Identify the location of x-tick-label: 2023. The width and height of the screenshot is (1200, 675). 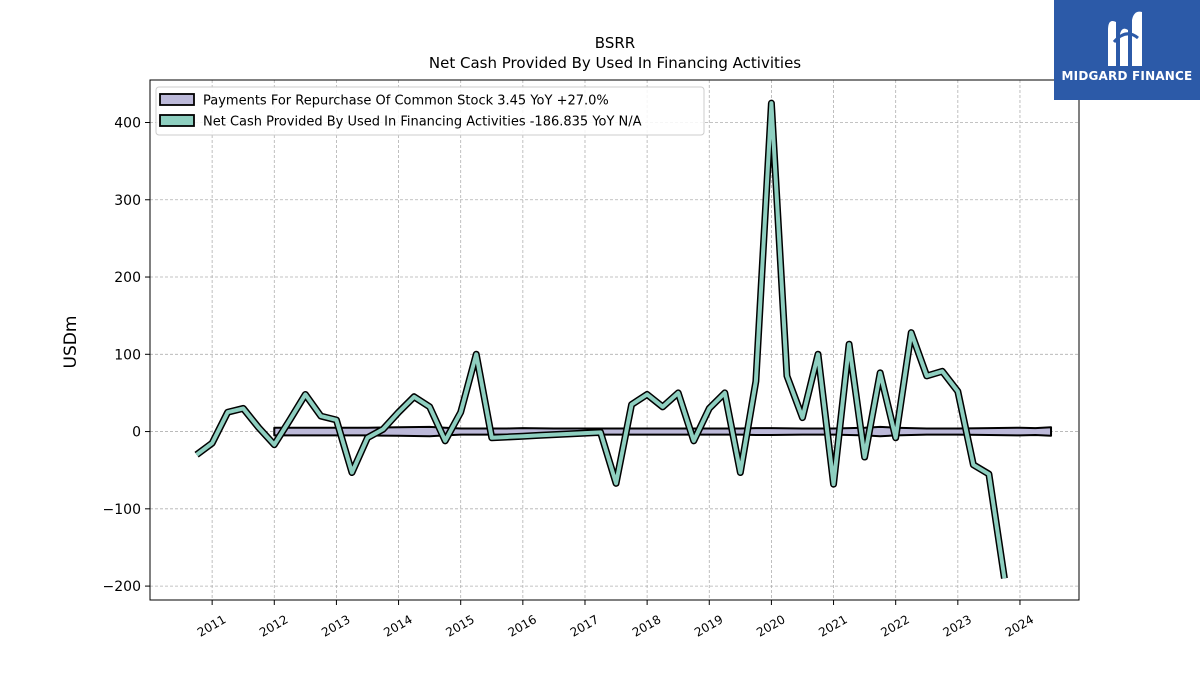
(957, 625).